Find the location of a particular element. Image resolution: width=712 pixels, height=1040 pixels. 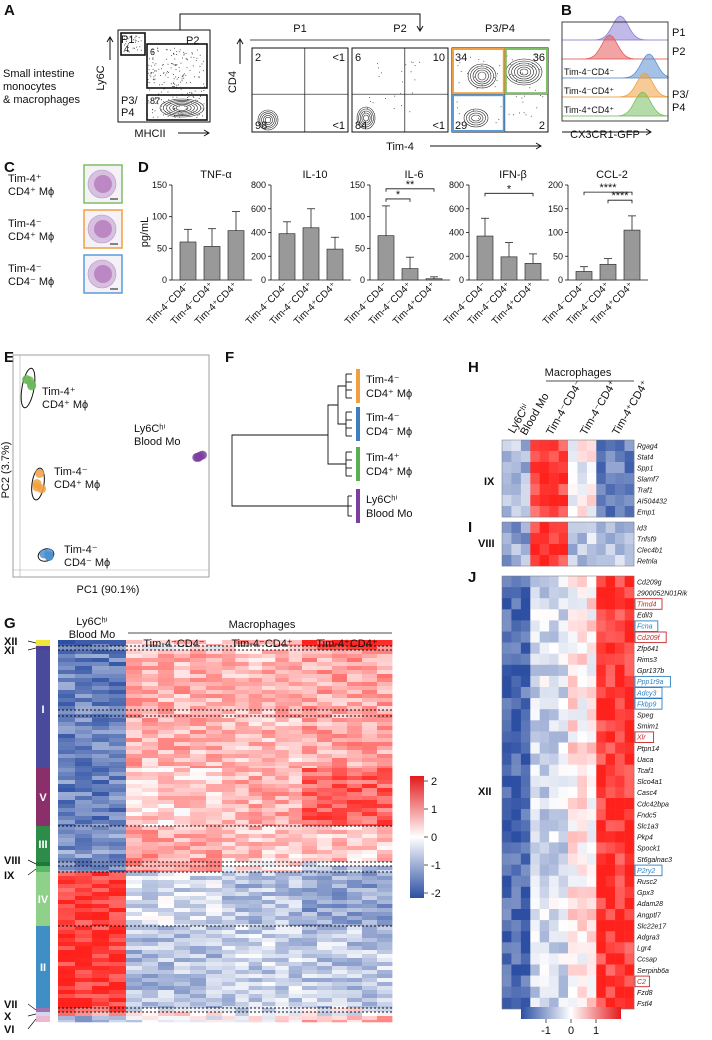

gene-label: Fcna is located at coordinates (645, 627).